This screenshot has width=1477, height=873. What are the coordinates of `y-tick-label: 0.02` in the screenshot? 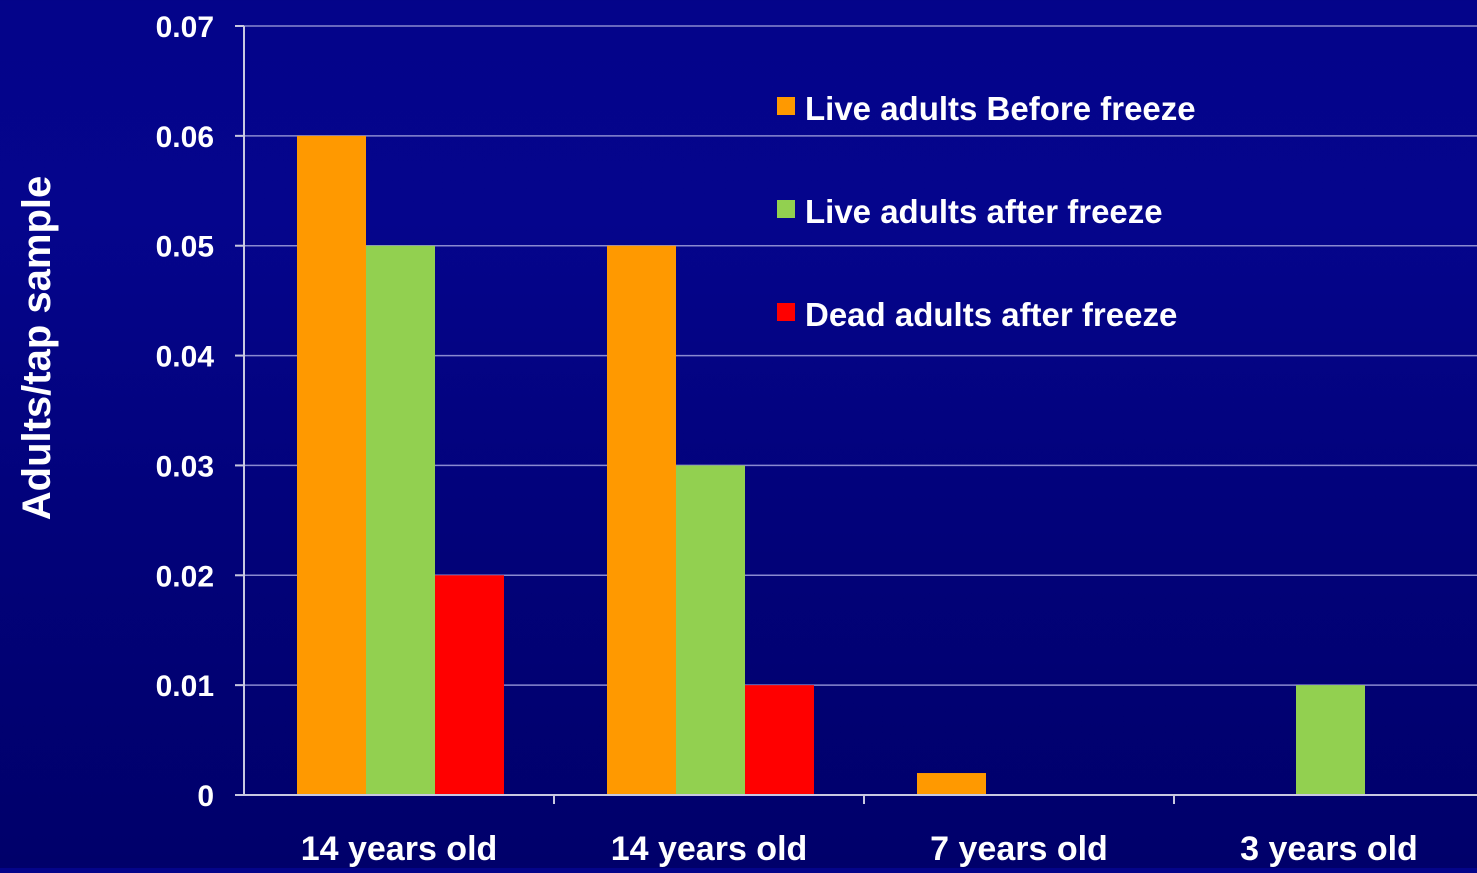 It's located at (185, 576).